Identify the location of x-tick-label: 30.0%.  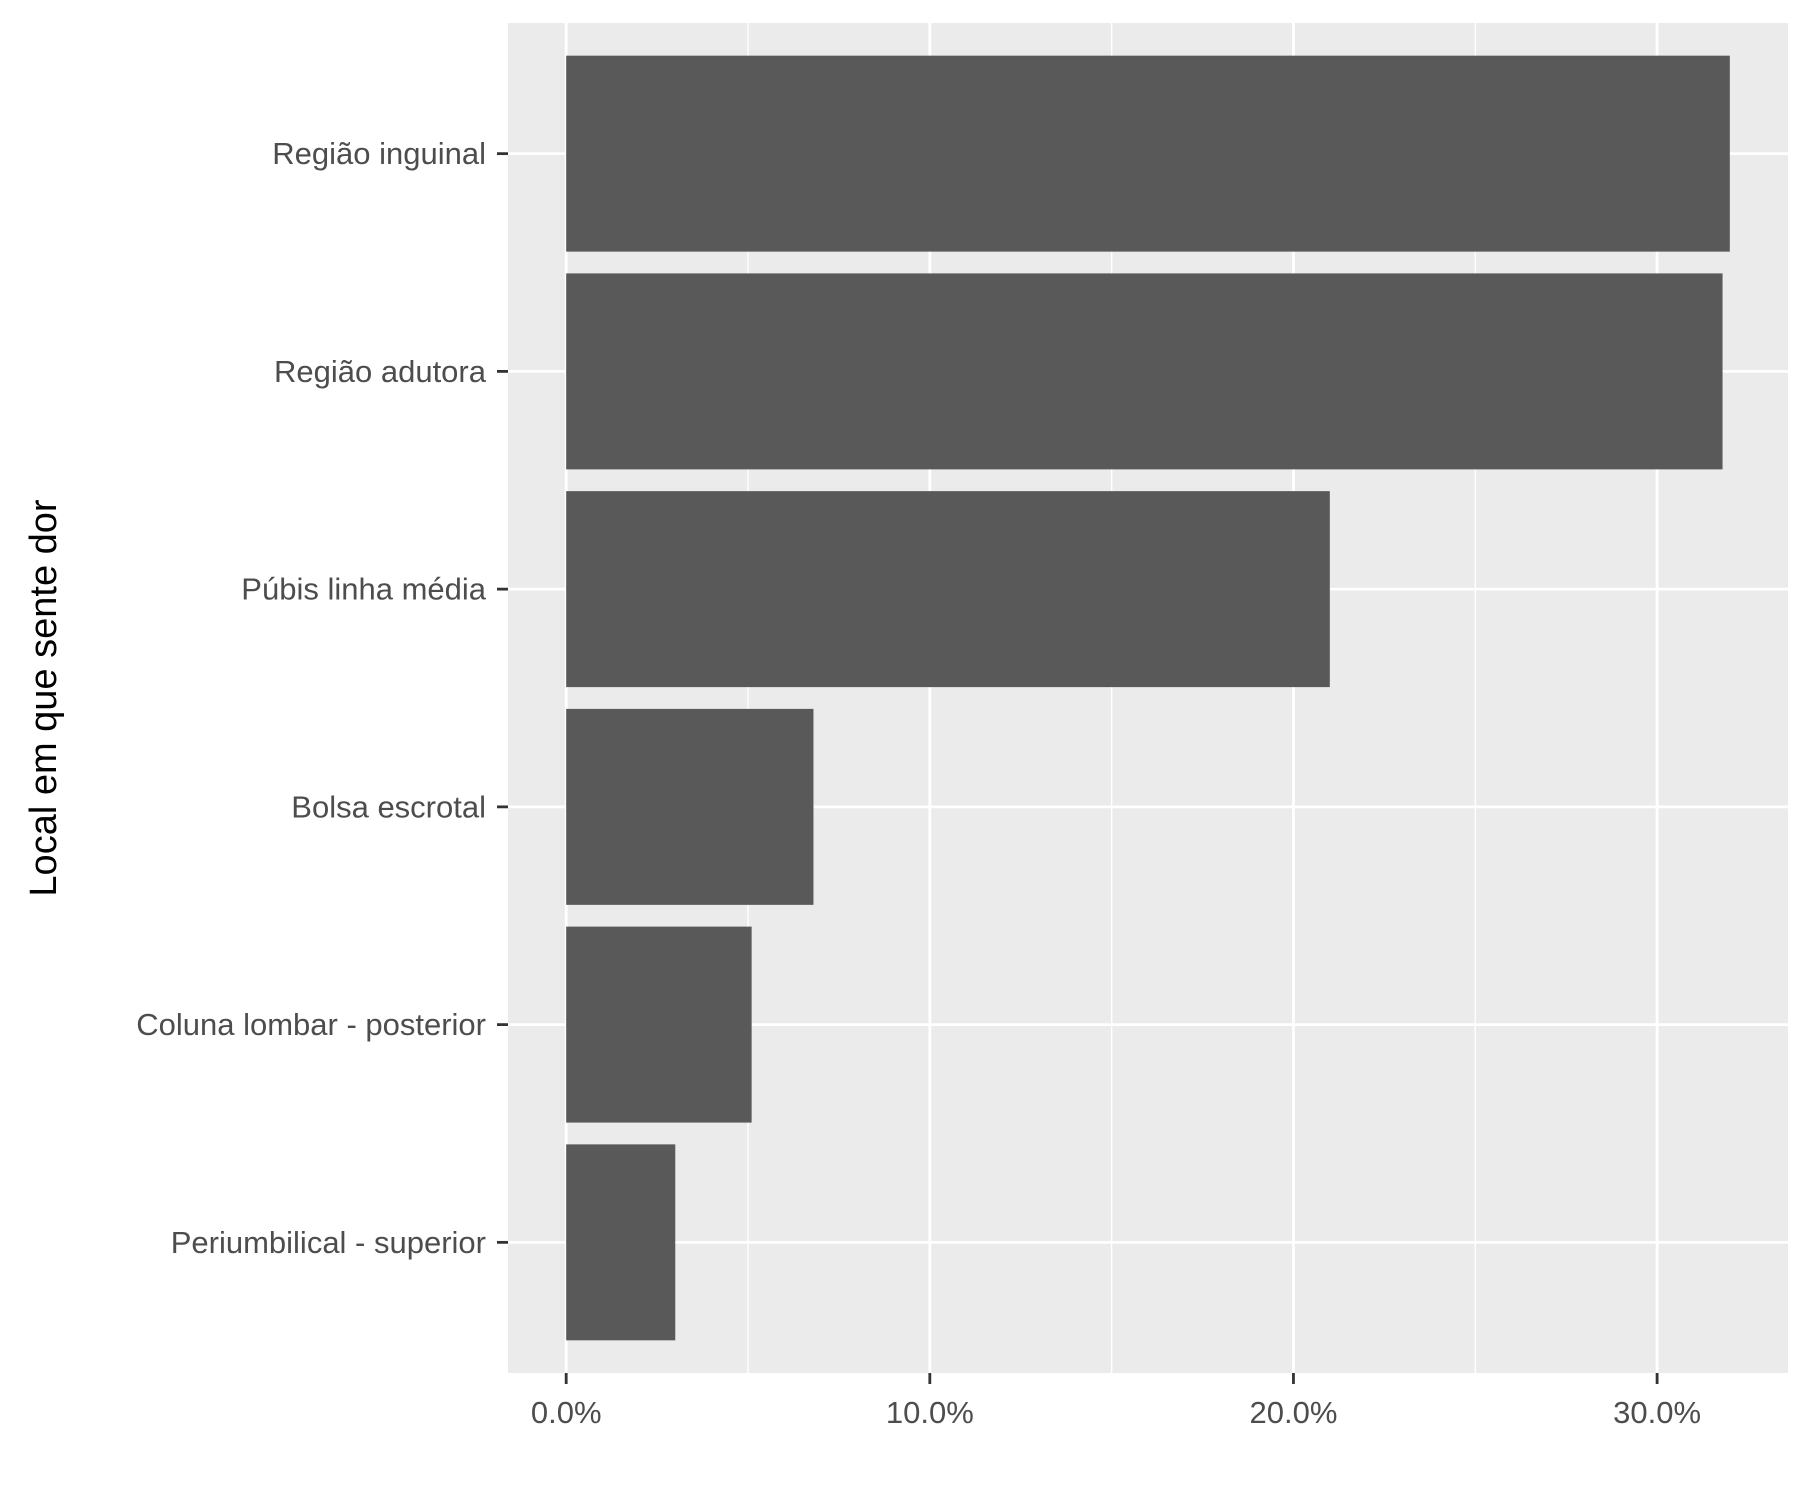
(1657, 1412).